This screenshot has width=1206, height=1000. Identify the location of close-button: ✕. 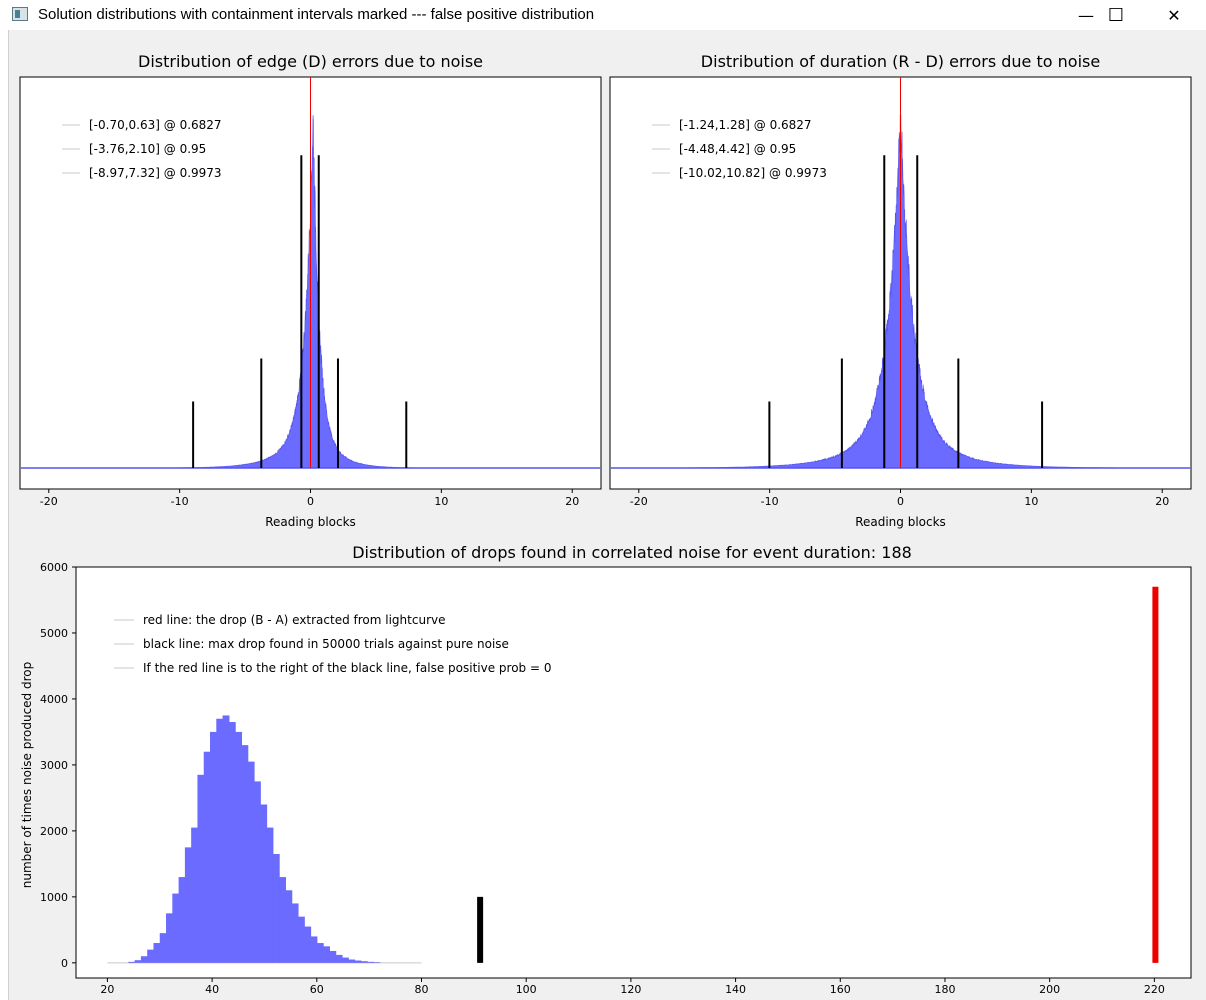
(1174, 15).